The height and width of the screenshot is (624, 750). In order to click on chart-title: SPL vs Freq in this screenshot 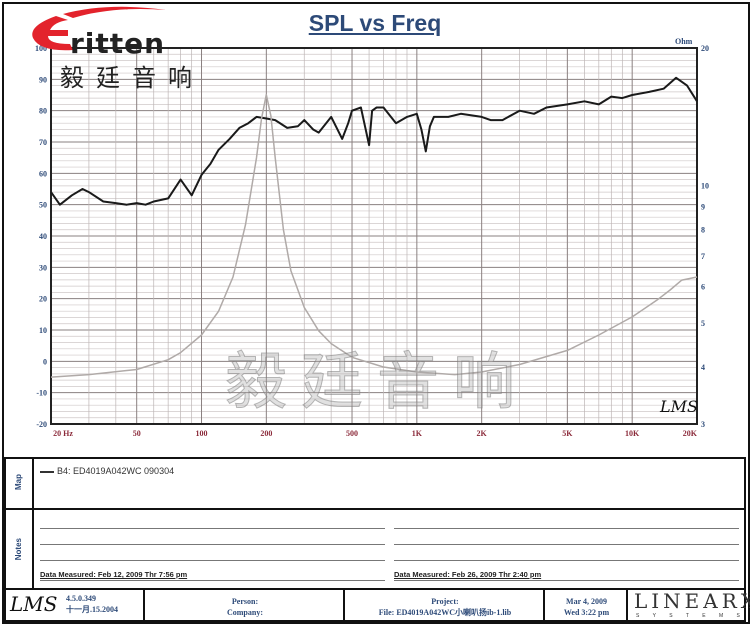, I will do `click(375, 23)`.